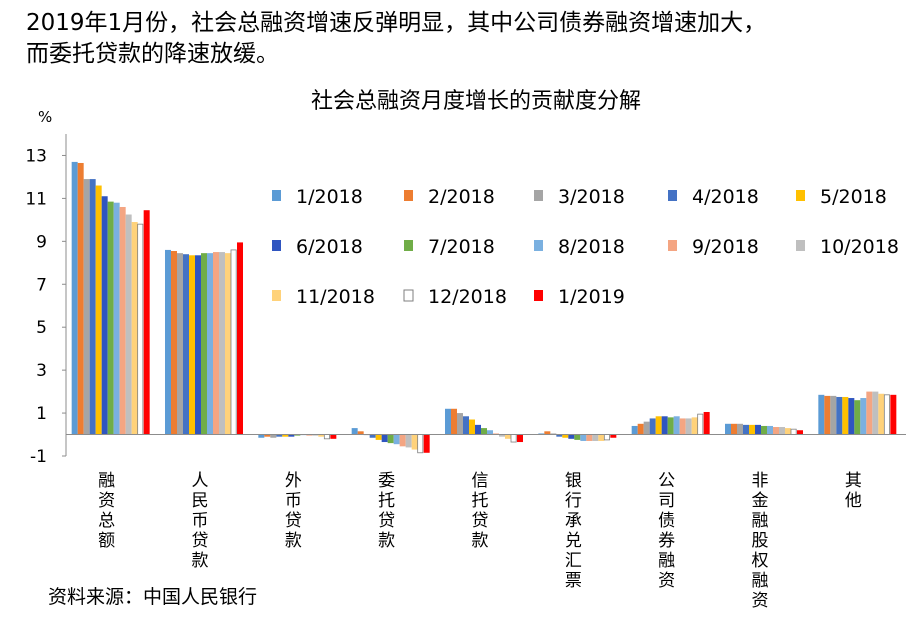  Describe the element at coordinates (396, 23) in the screenshot. I see `headline-line-1: 2019年1月份，社会总融资增速反弹明显，其中公司债券融资增速加大，` at that location.